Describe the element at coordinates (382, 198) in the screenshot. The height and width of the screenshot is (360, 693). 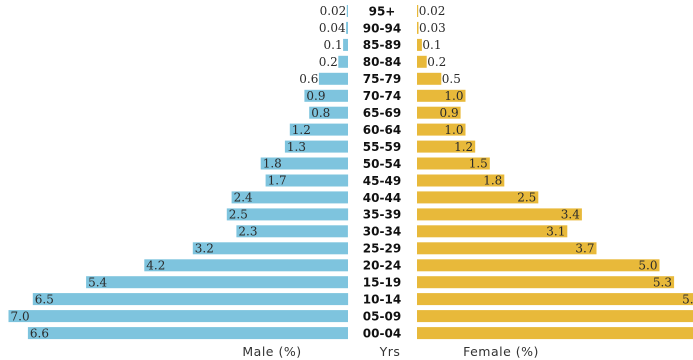
I see `age-group-label: 40-44` at that location.